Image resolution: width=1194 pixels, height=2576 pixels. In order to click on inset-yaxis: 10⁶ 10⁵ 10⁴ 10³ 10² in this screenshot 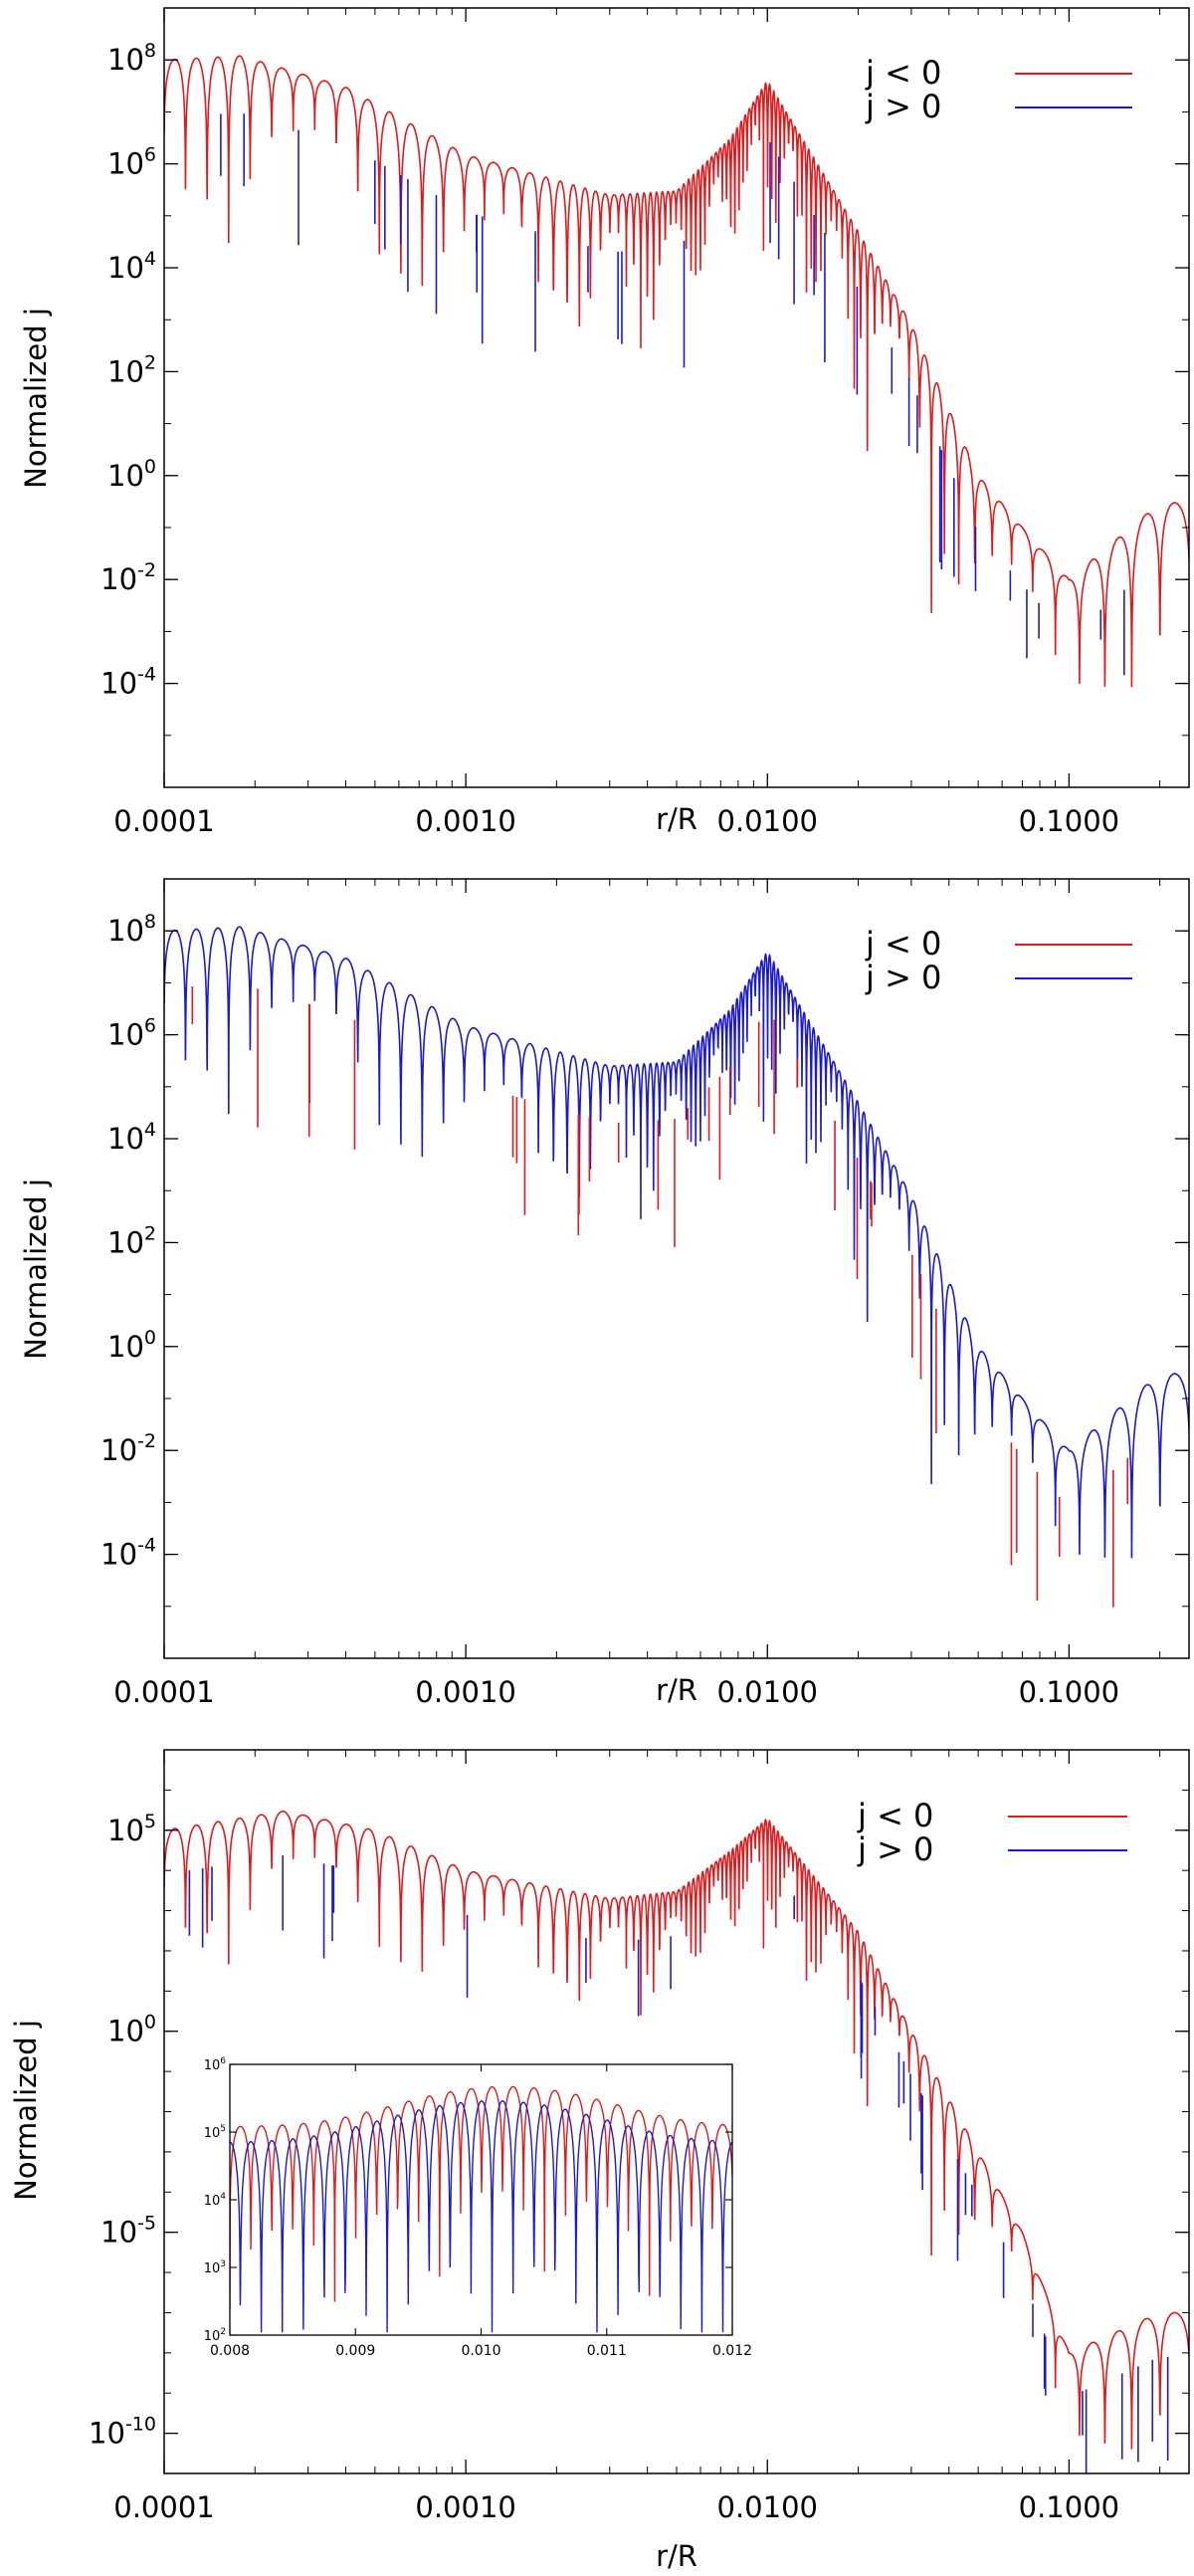, I will do `click(468, 2200)`.